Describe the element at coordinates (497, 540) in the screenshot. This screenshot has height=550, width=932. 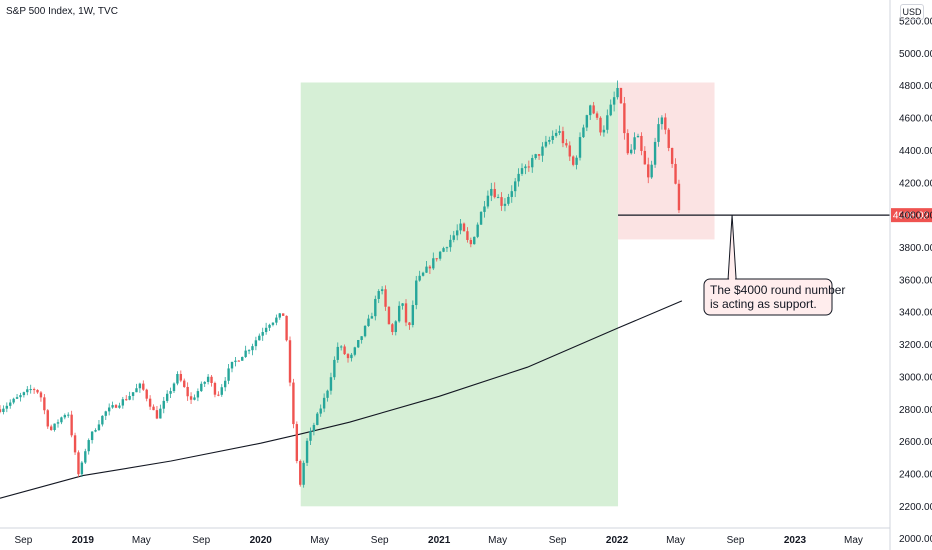
I see `x-tick-label: May` at that location.